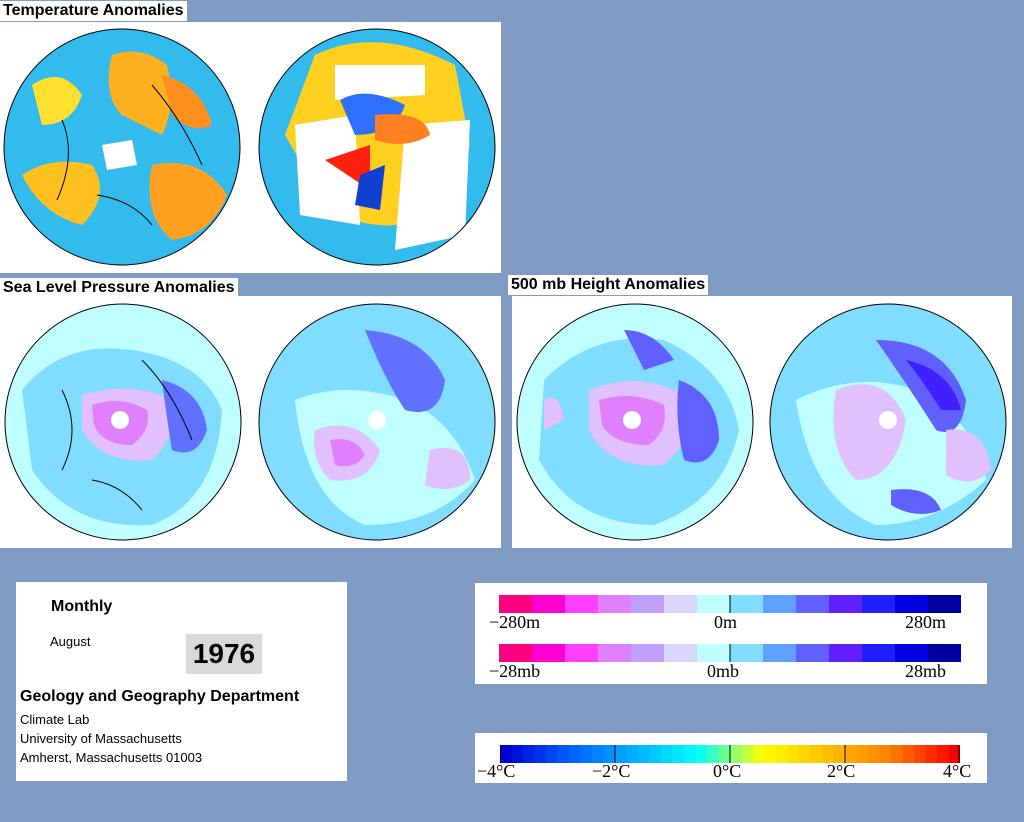 Image resolution: width=1024 pixels, height=822 pixels. Describe the element at coordinates (70, 641) in the screenshot. I see `month-label: August` at that location.